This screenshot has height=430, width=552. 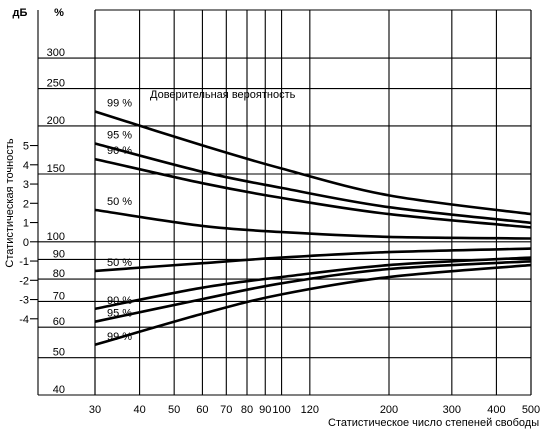 I want to click on x-tick-label: 50, so click(x=174, y=410).